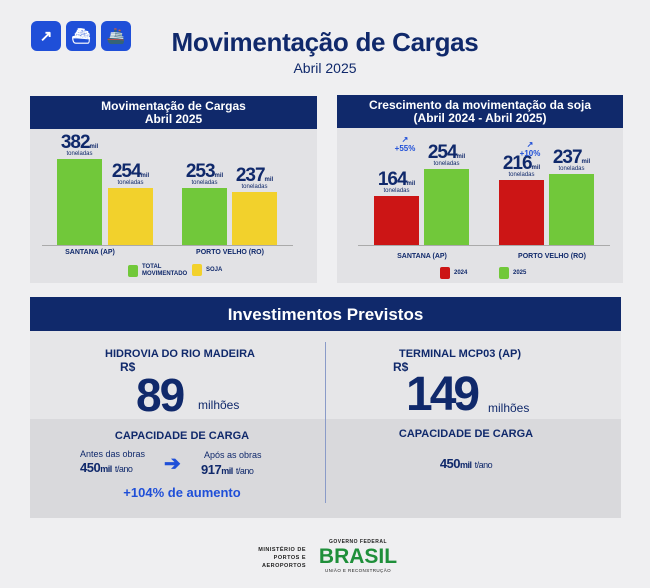 This screenshot has height=588, width=650. I want to click on ministry-logo-text: MINISTÉRIO DE PORTOS E AEROPORTOS, so click(271, 558).